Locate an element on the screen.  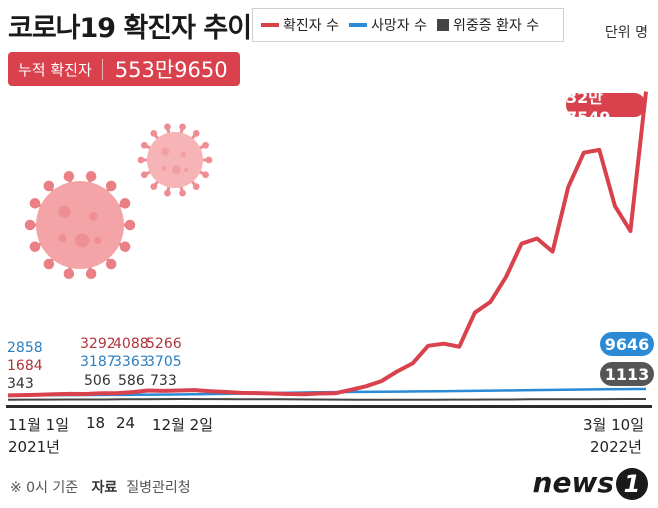
label-confirmed-nov24: 4088 is located at coordinates (131, 344).